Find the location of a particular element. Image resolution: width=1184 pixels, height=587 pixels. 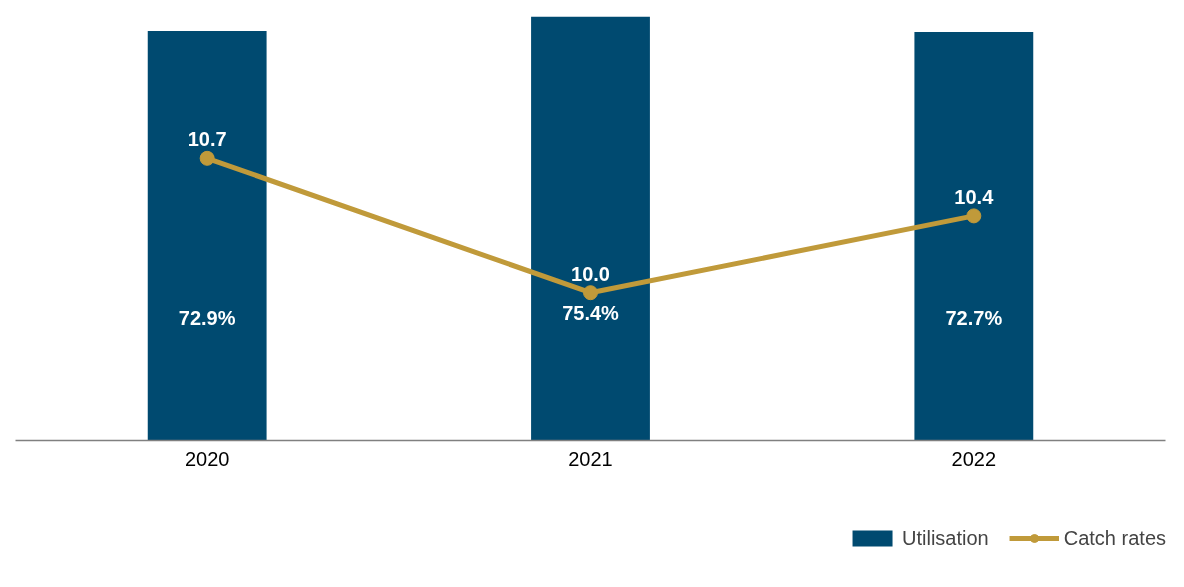

data-label: 10.4 is located at coordinates (974, 196).